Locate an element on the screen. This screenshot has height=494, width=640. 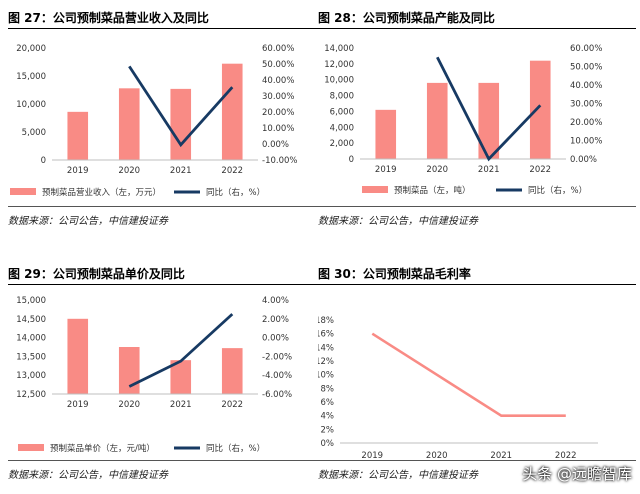
y-tick-label: 18% is located at coordinates (326, 321).